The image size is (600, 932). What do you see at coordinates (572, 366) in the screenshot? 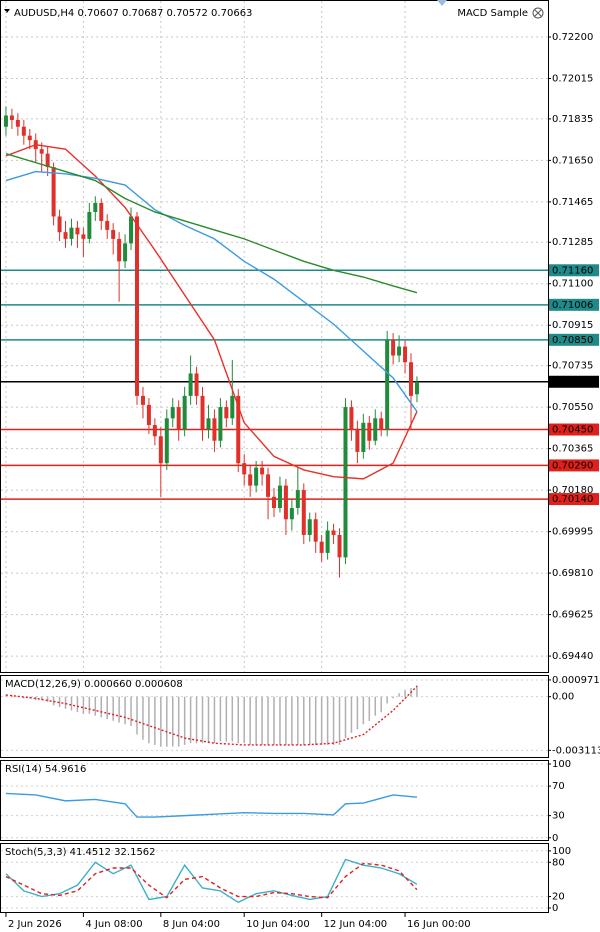
I see `y-tick-label: 0.70735` at bounding box center [572, 366].